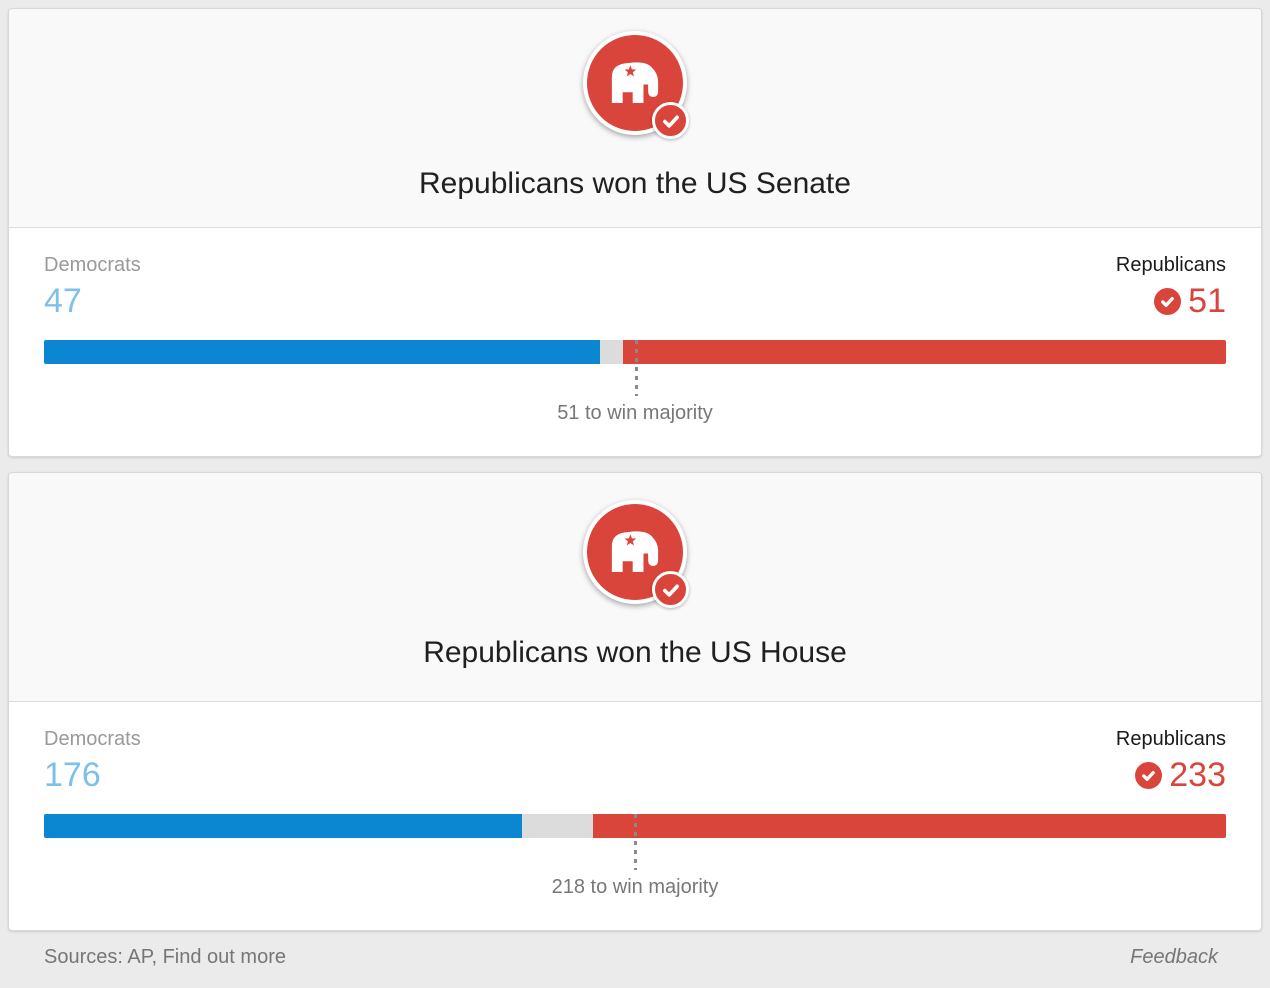  I want to click on house-democrats: Democrats 176, so click(92, 761).